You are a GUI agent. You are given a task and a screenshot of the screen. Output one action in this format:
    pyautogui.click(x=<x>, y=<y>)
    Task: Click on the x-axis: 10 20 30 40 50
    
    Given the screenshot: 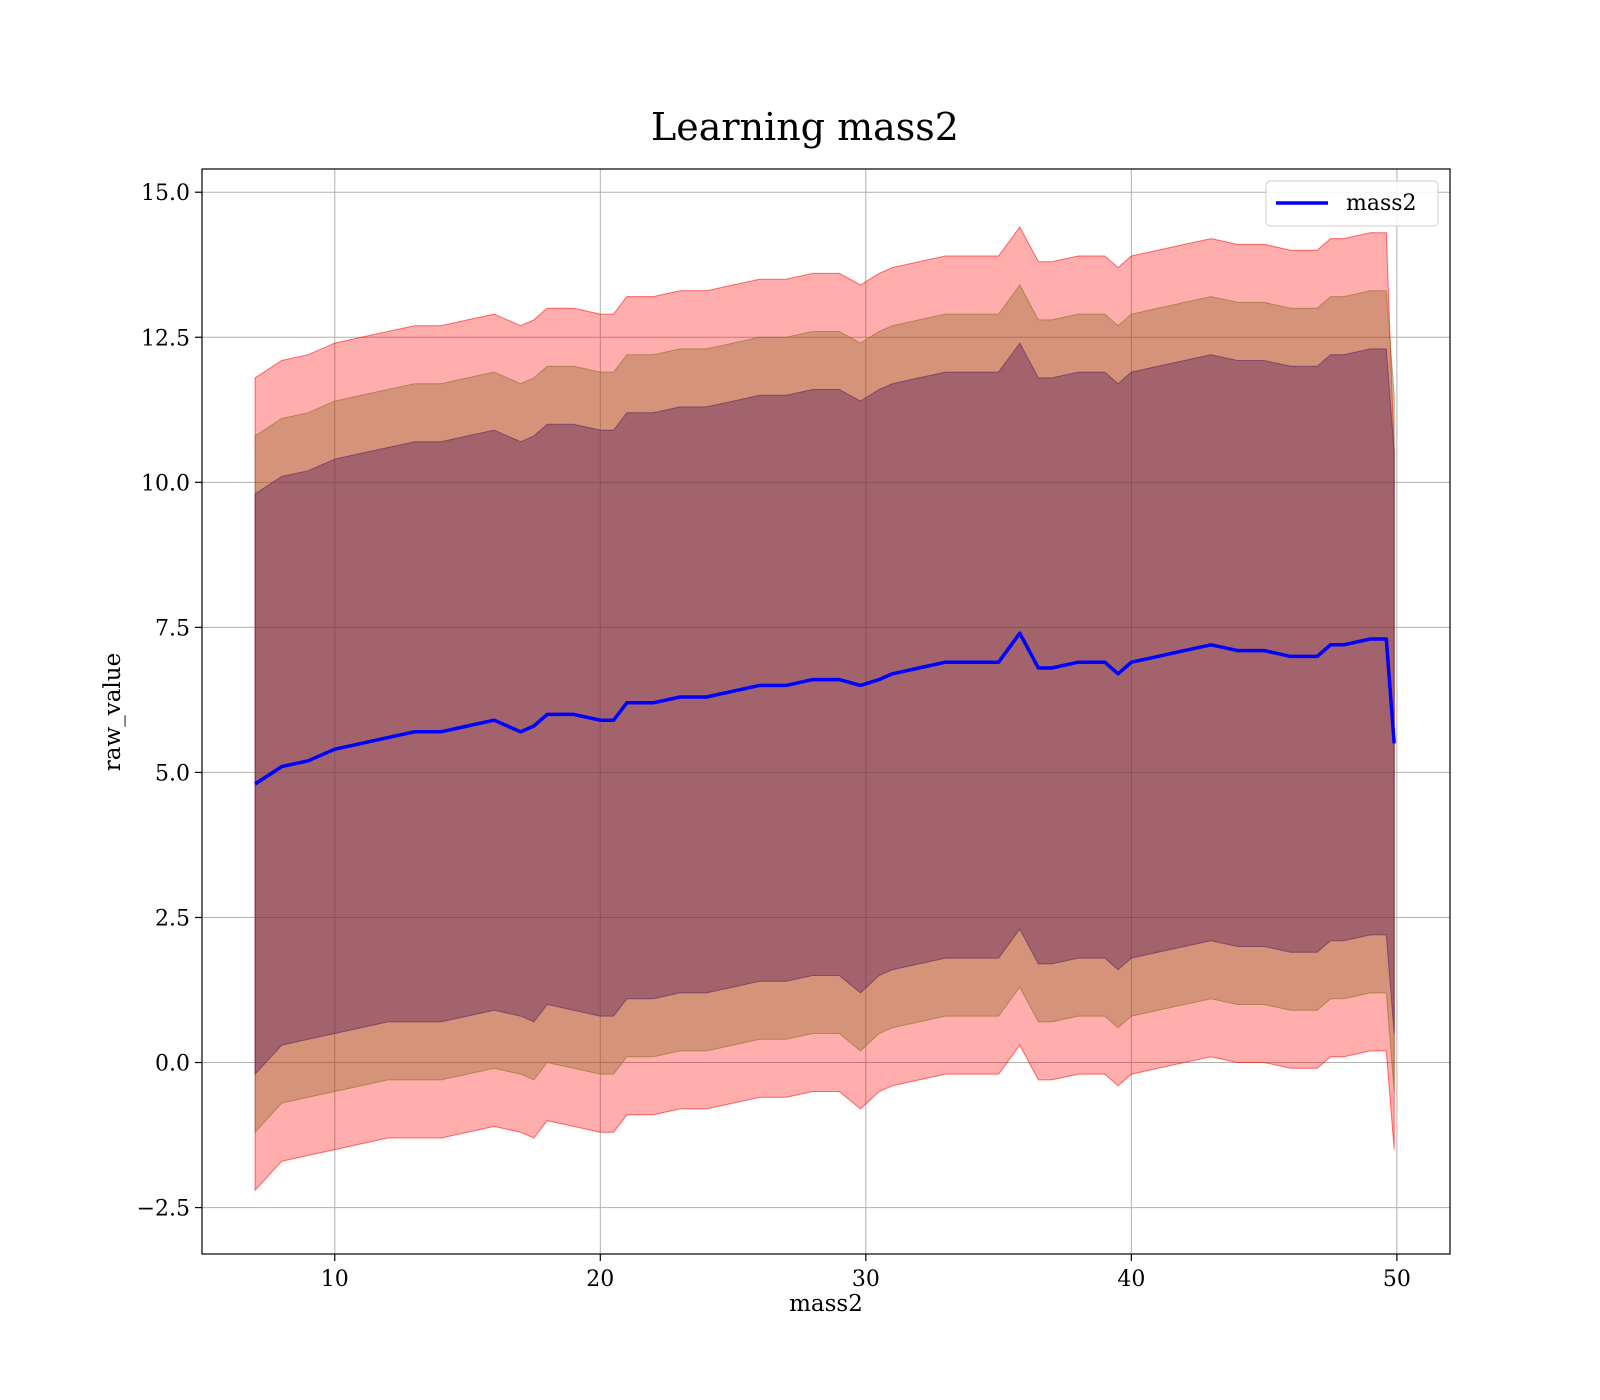 What is the action you would take?
    pyautogui.click(x=866, y=1273)
    